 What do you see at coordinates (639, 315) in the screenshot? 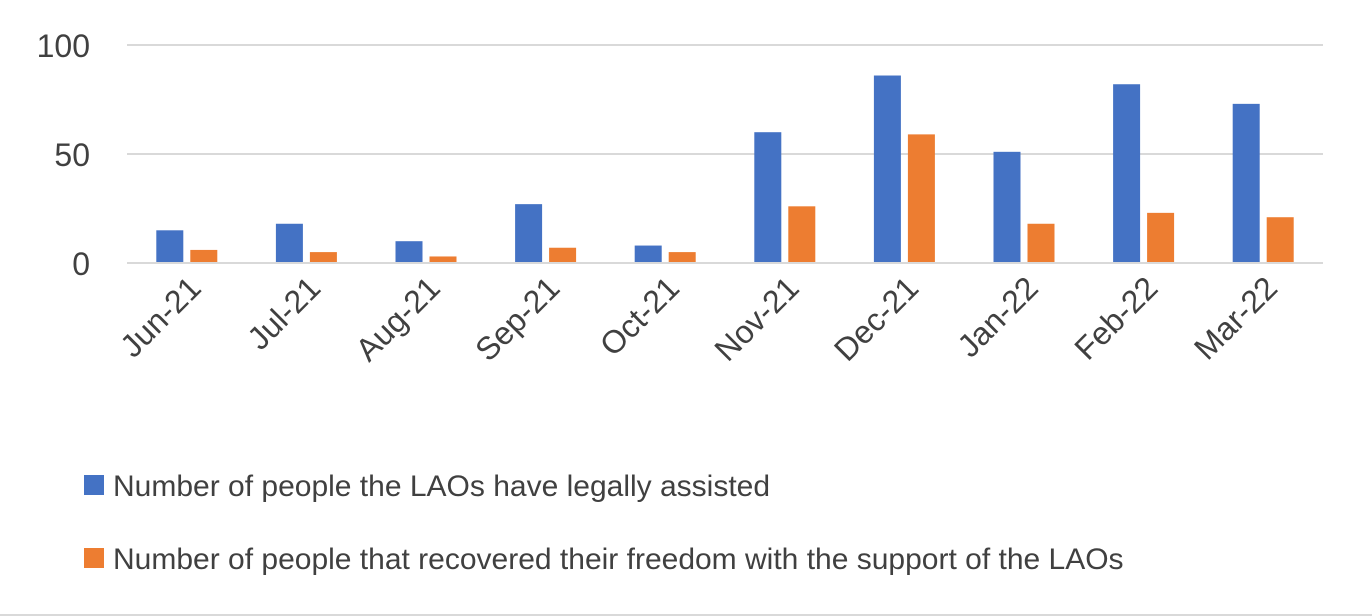
I see `x-tick-label: Oct-21` at bounding box center [639, 315].